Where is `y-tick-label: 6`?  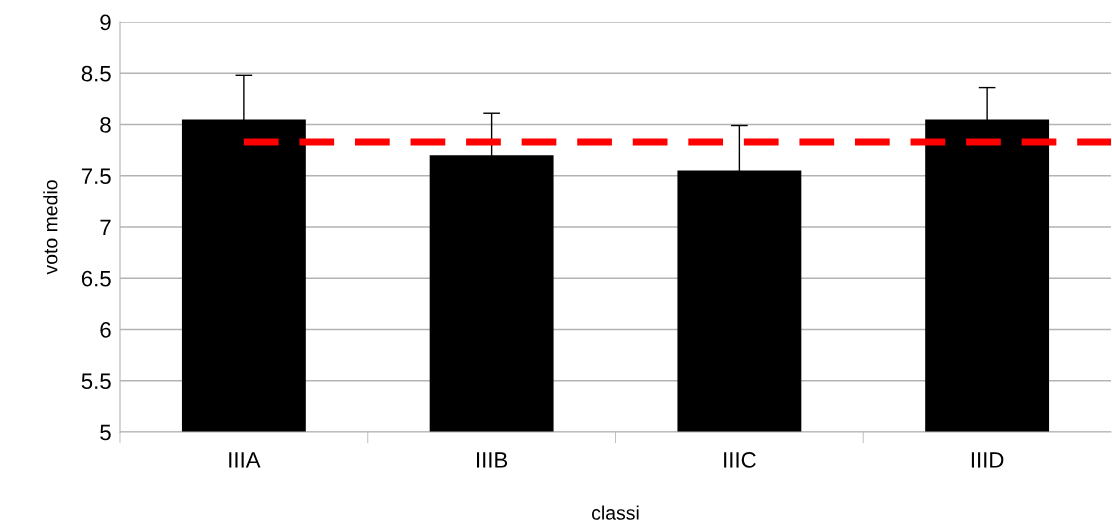
y-tick-label: 6 is located at coordinates (105, 330).